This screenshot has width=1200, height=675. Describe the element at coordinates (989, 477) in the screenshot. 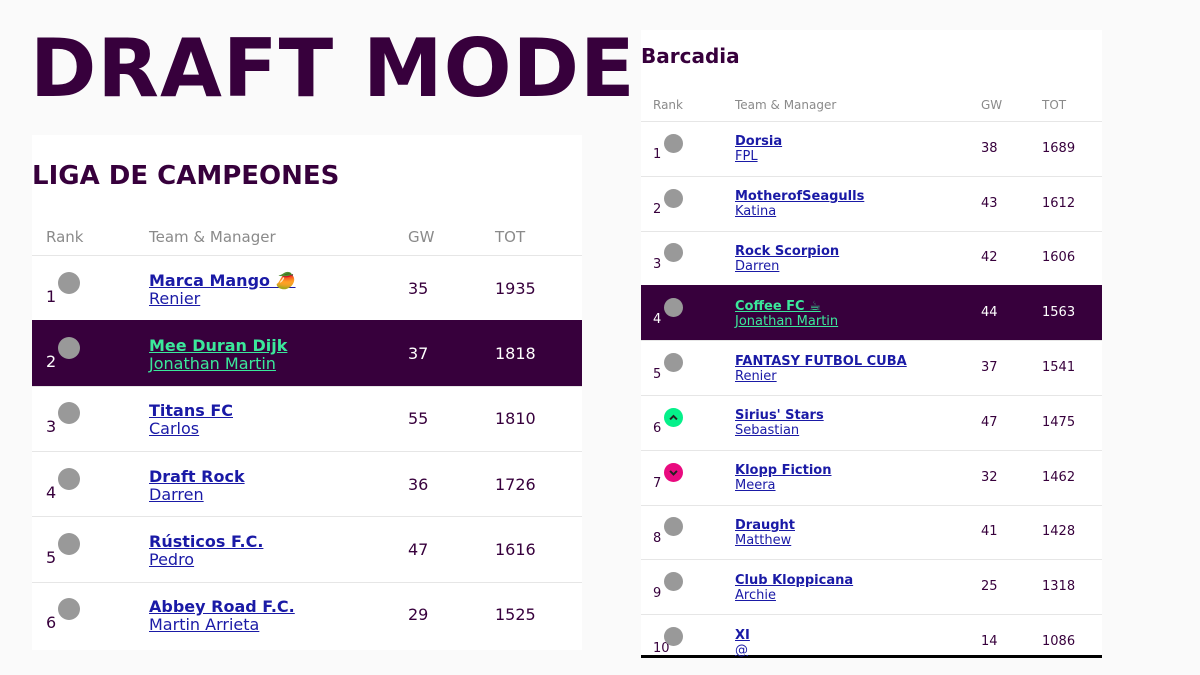

I see `gw-points: 32` at that location.